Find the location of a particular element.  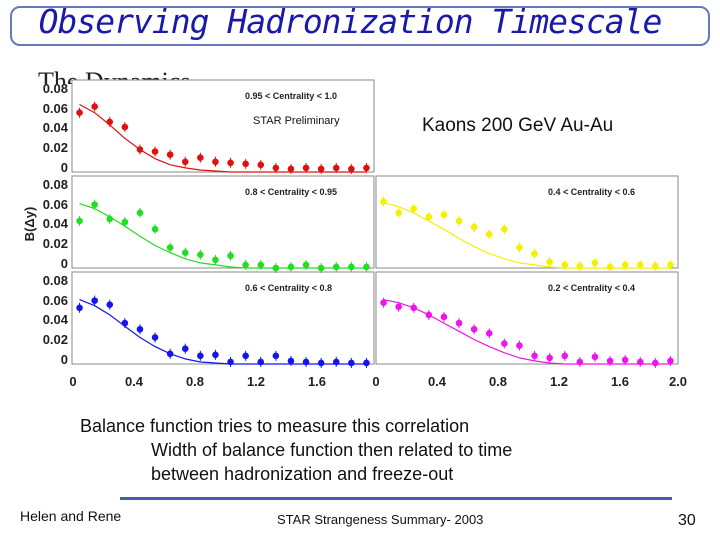

panel-frame-mid-right is located at coordinates (527, 222).